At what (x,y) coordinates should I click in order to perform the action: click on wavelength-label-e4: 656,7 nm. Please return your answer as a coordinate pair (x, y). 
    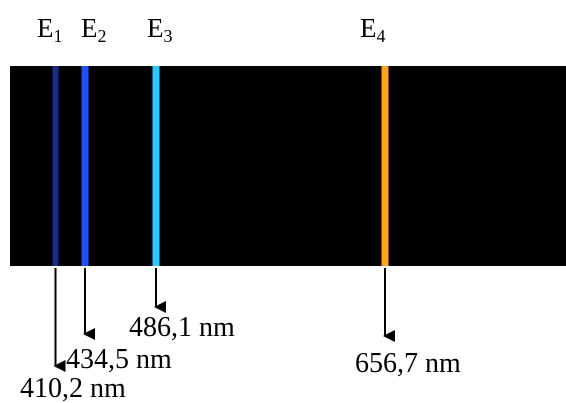
    Looking at the image, I should click on (408, 363).